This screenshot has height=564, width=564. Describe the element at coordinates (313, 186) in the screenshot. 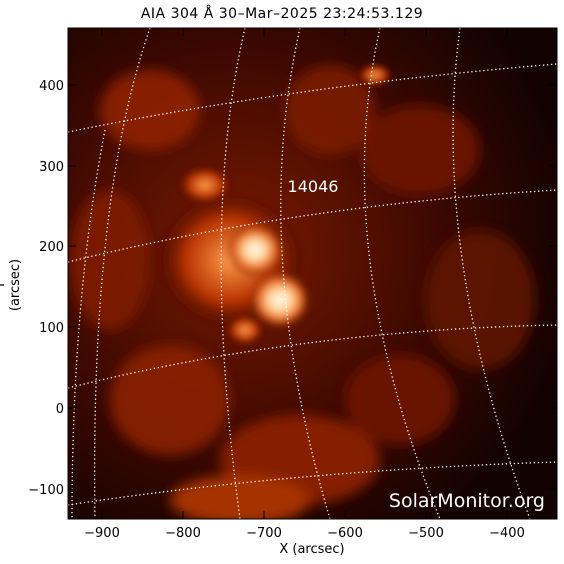

I see `region-label: 14046` at that location.